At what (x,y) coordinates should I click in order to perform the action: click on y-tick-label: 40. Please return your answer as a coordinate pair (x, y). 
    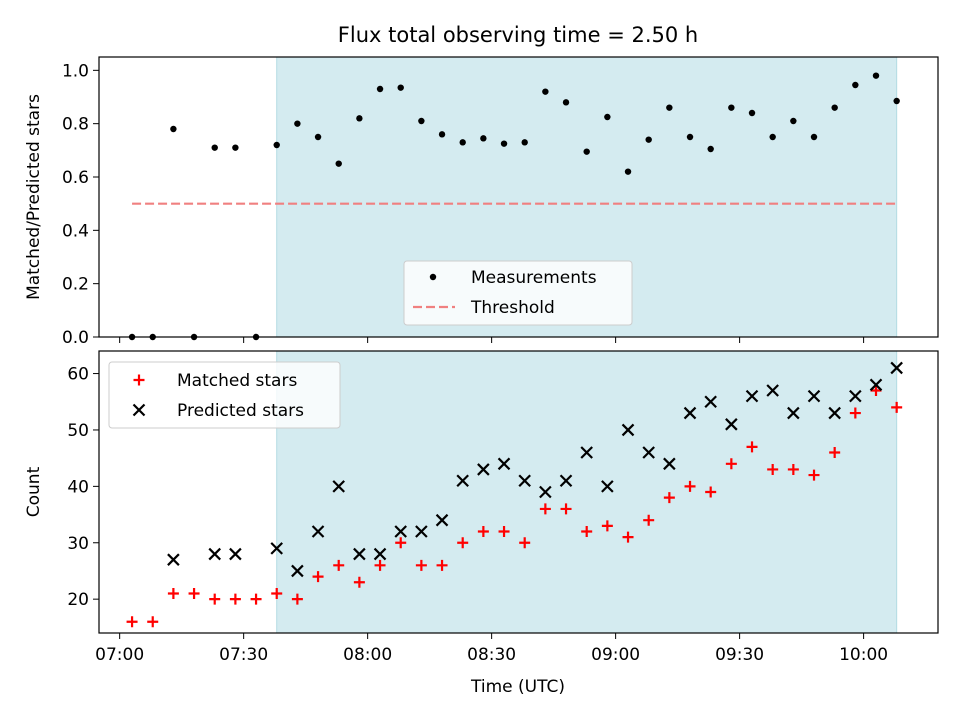
    Looking at the image, I should click on (78, 487).